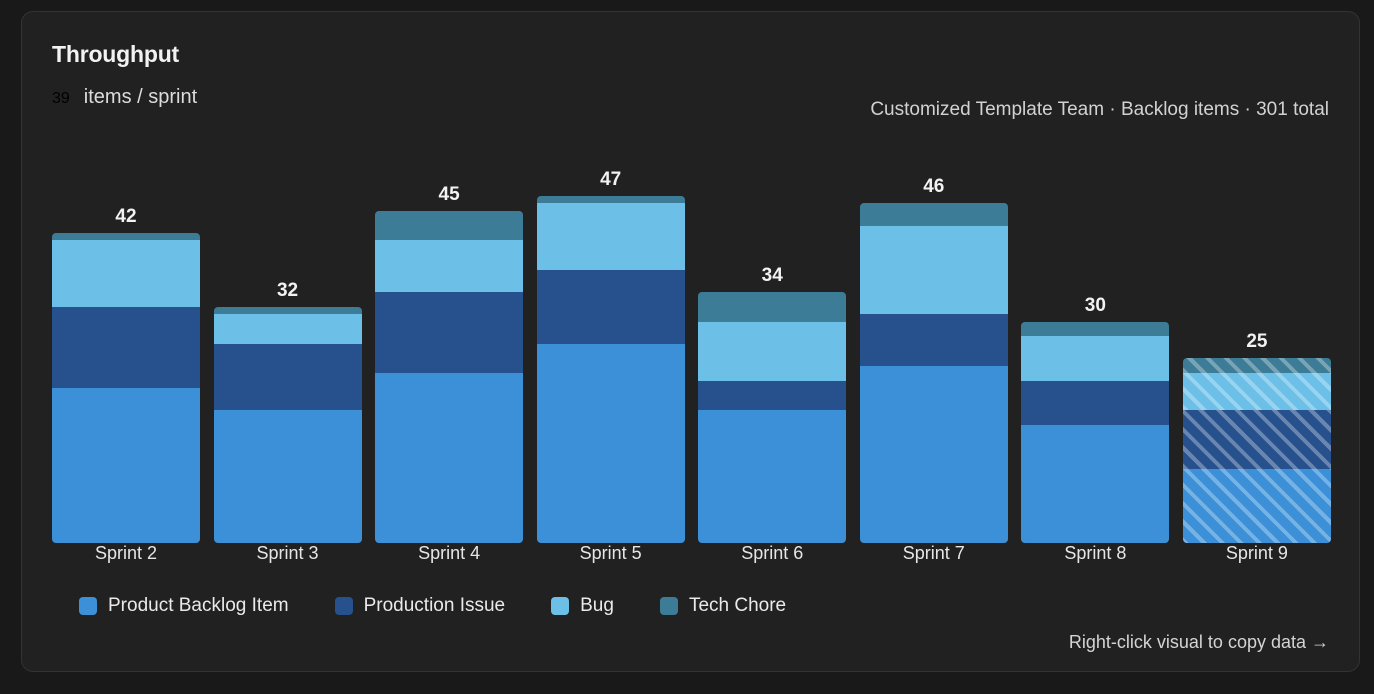  What do you see at coordinates (772, 553) in the screenshot?
I see `x-axis-label: Sprint 6` at bounding box center [772, 553].